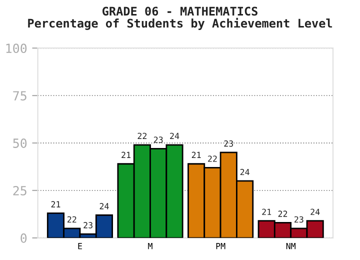 This screenshot has width=360, height=260. I want to click on series-label: 21, so click(55, 204).